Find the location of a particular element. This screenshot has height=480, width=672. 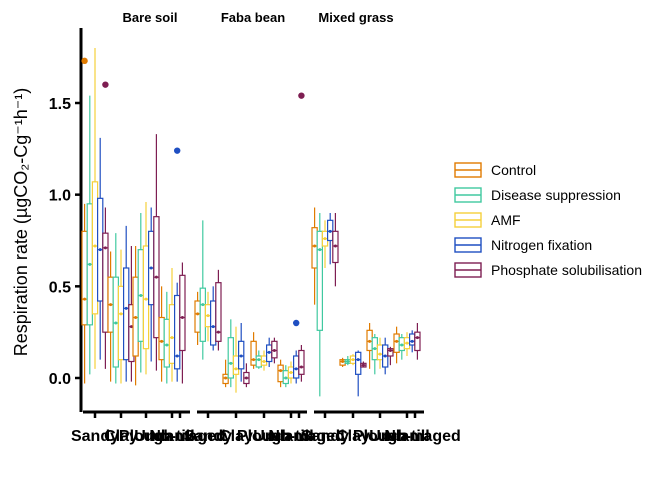

facet-title: Bare soil is located at coordinates (150, 17).